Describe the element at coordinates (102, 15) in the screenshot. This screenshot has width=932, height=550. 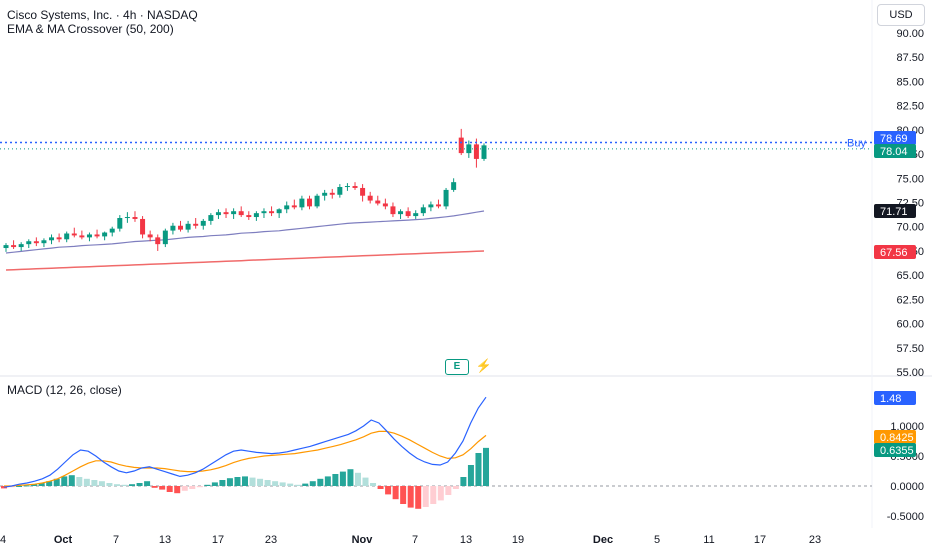
I see `chart-title: Cisco Systems, Inc. · 4h · NASDAQ` at that location.